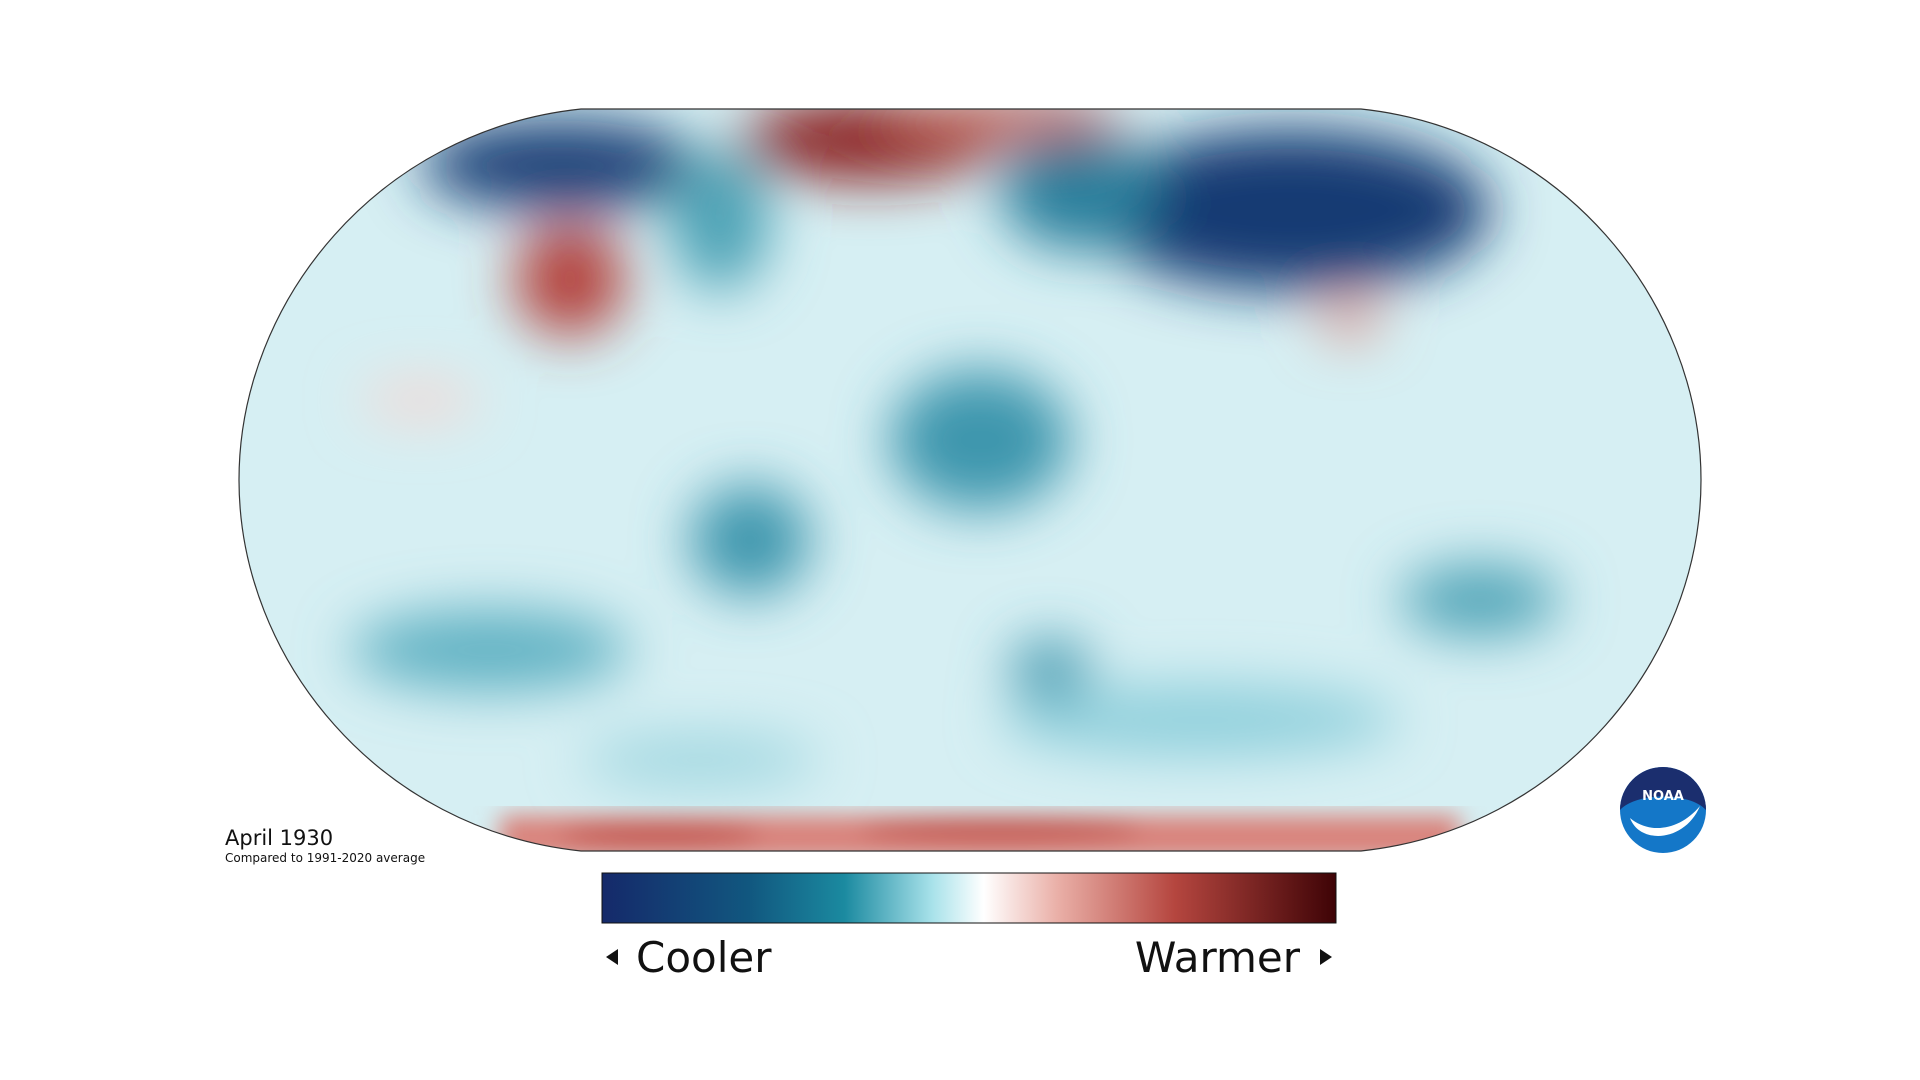 This screenshot has height=1080, width=1920. I want to click on map-title: April 1930, so click(279, 838).